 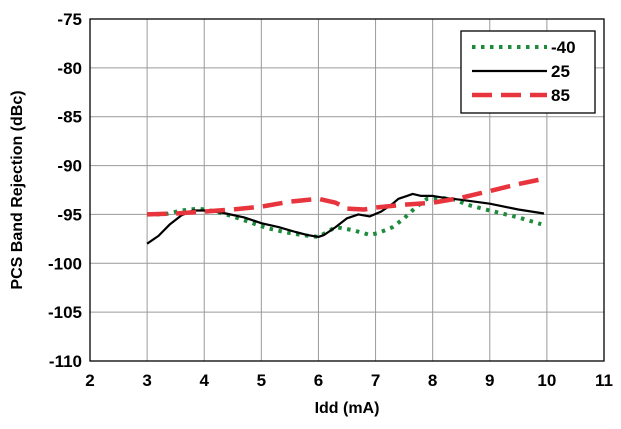 What do you see at coordinates (318, 380) in the screenshot?
I see `x-tick-label: 6` at bounding box center [318, 380].